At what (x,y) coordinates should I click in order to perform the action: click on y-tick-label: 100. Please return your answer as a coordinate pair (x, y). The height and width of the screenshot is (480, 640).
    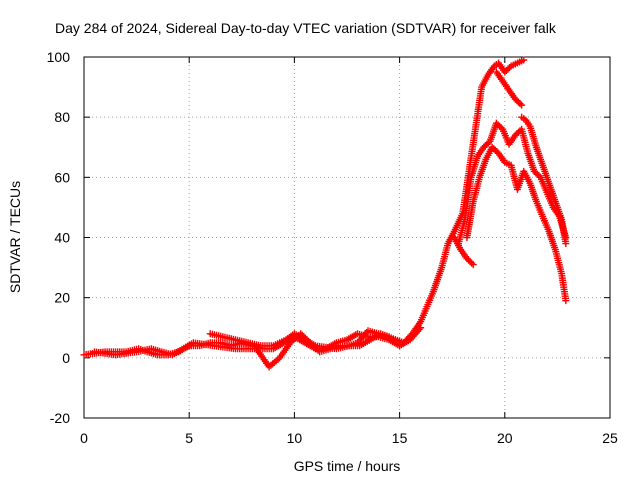
    Looking at the image, I should click on (59, 57).